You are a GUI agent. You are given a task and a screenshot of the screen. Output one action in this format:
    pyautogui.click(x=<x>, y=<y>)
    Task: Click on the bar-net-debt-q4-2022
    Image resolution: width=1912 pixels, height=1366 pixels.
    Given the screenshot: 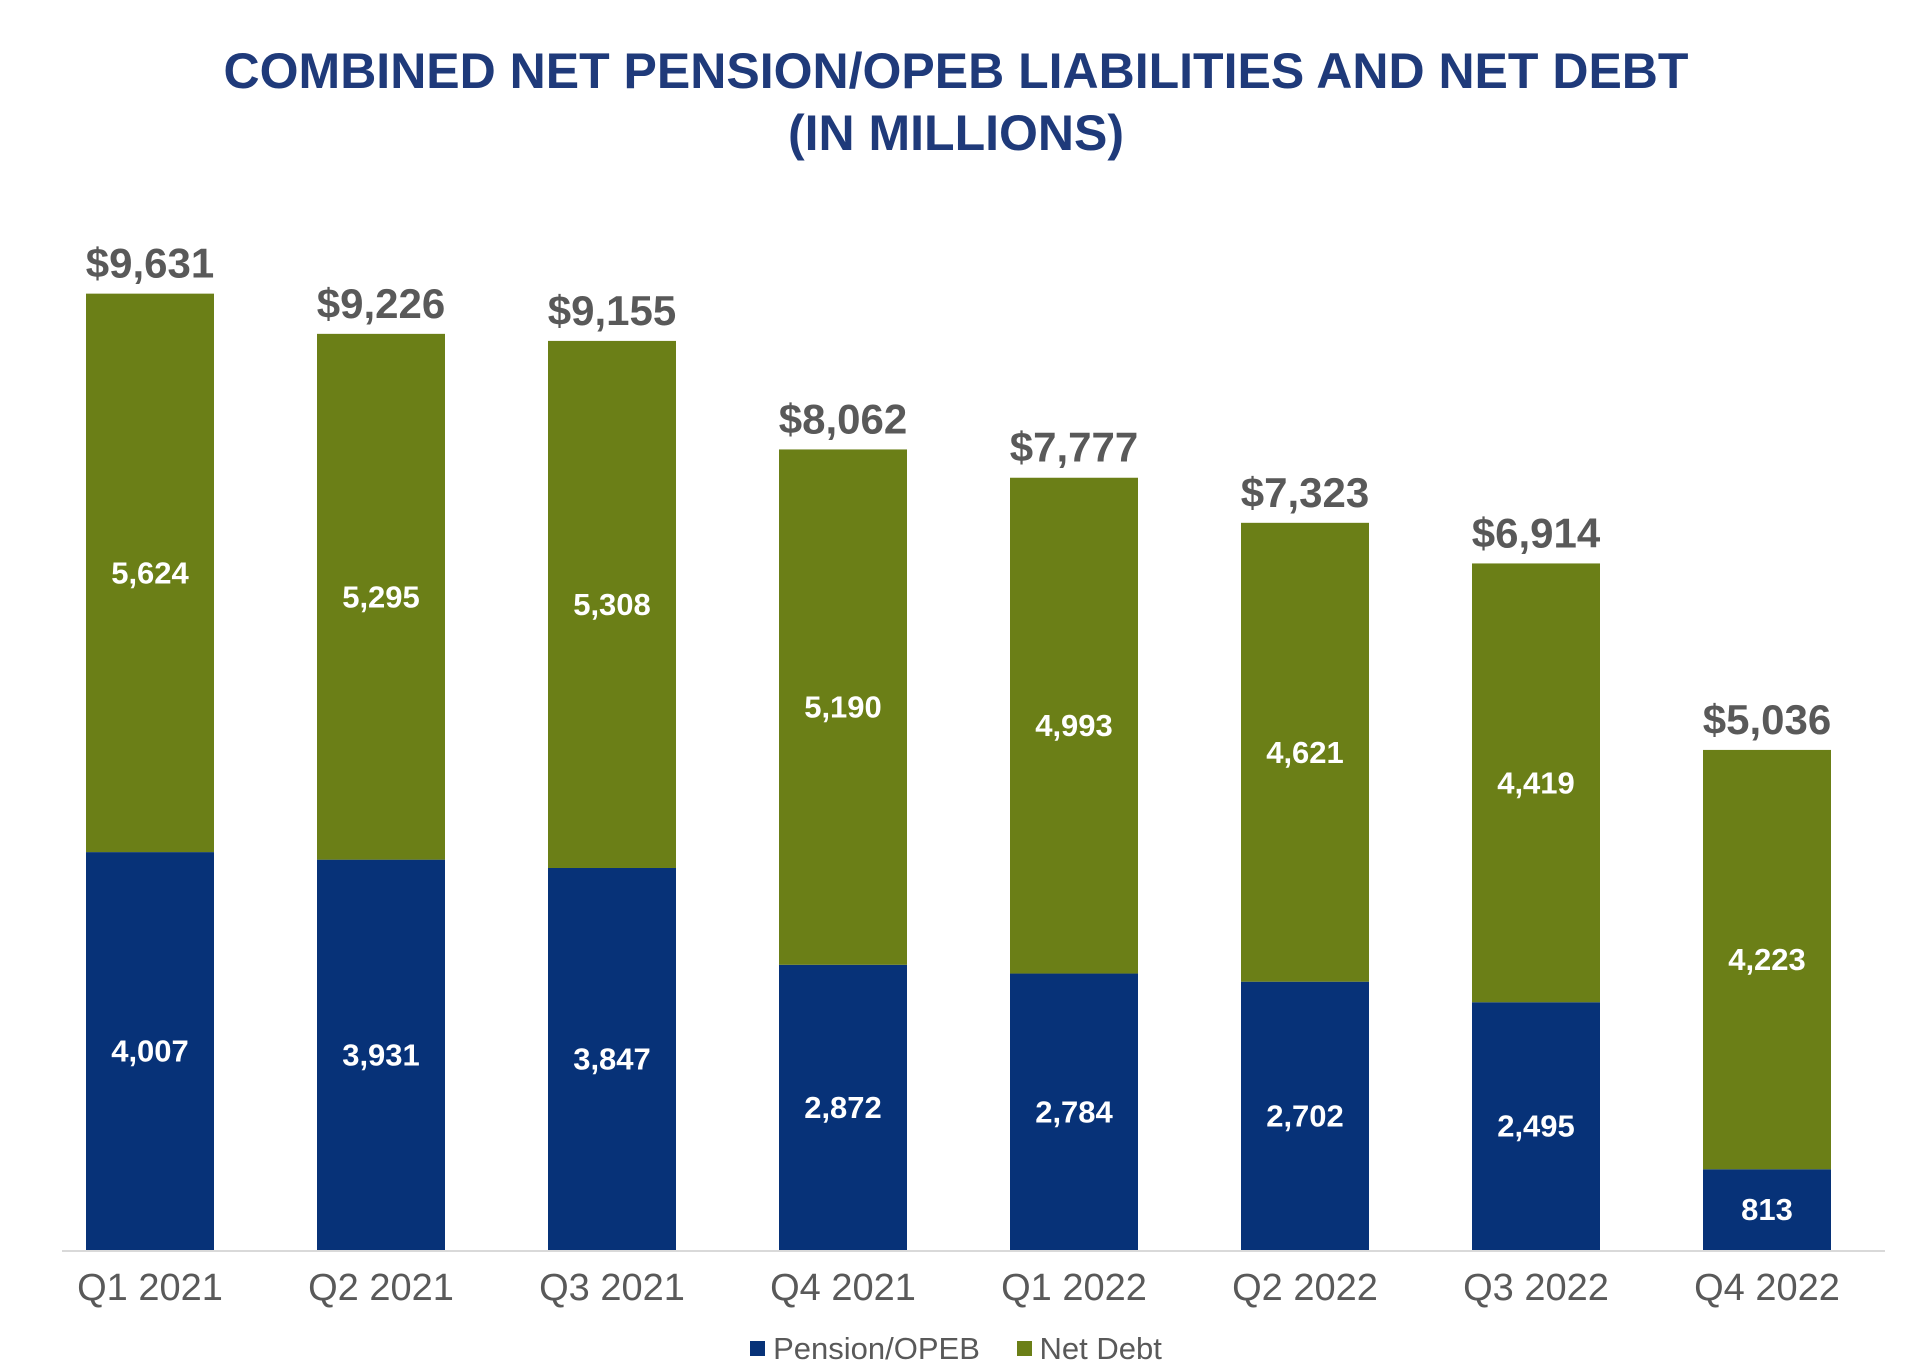 What is the action you would take?
    pyautogui.click(x=1767, y=959)
    